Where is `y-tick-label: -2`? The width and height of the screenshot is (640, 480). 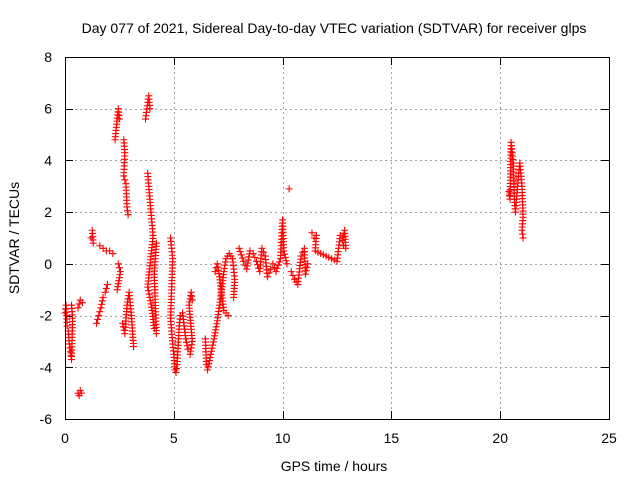 y-tick-label: -2 is located at coordinates (46, 316).